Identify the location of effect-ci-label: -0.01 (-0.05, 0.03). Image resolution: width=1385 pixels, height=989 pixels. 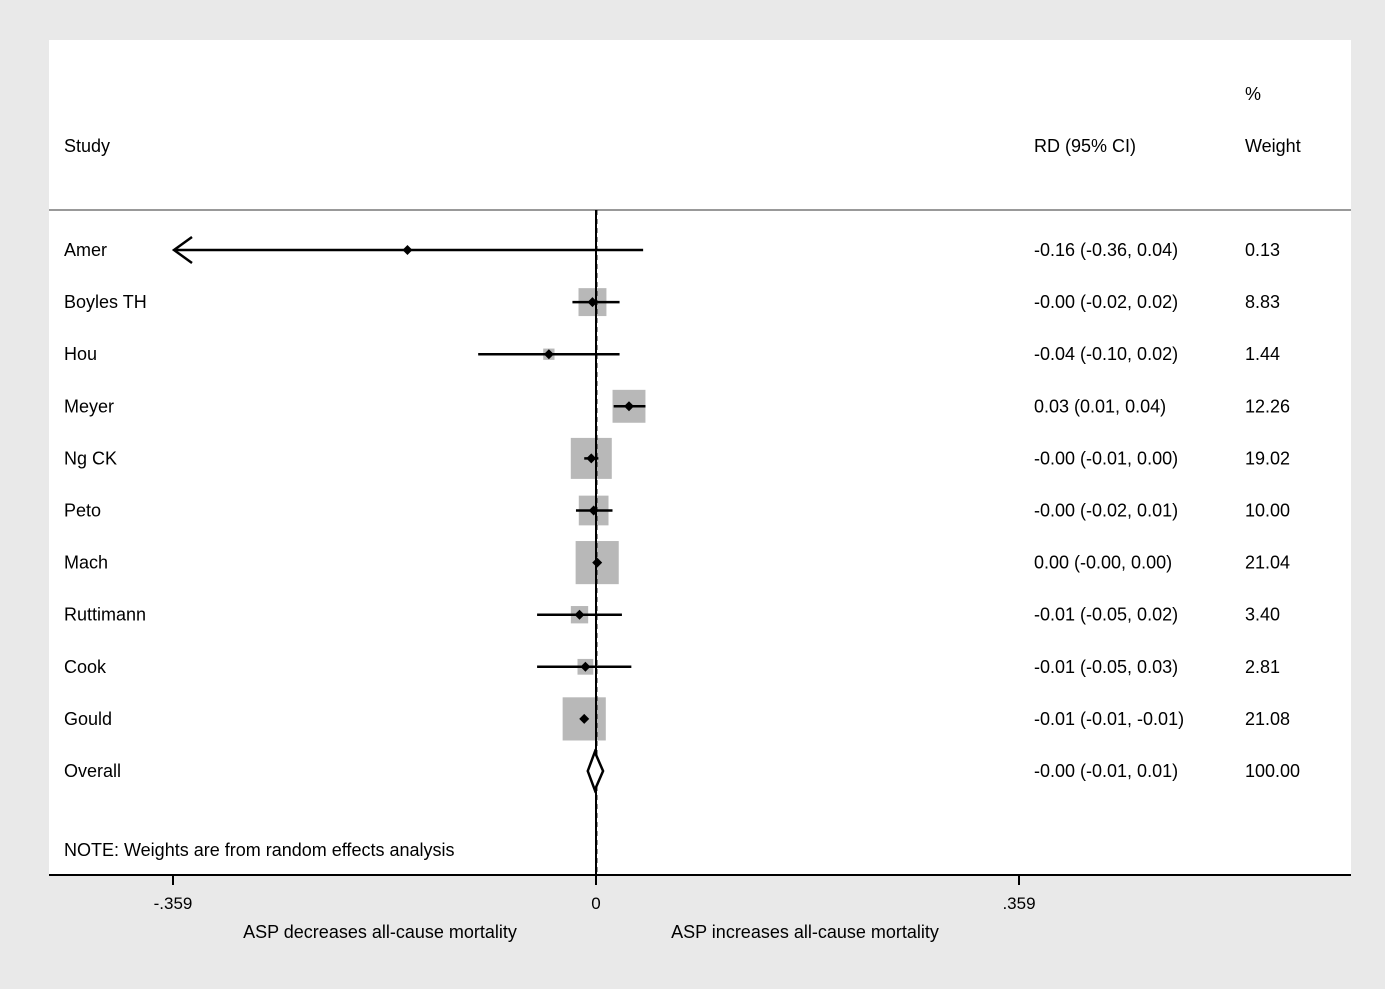
(1106, 667).